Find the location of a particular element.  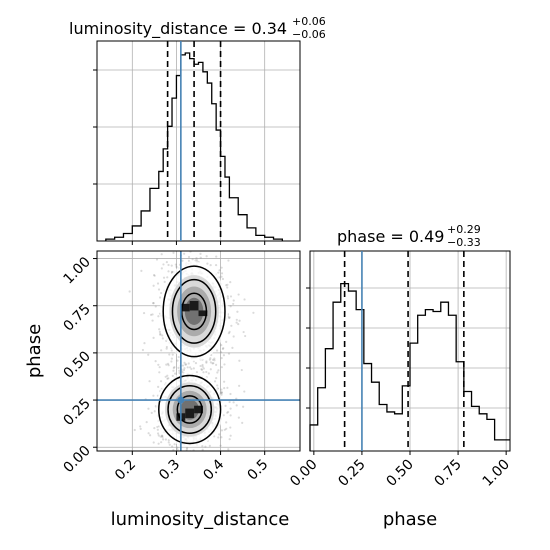

title-ld-value: 0.34 is located at coordinates (269, 28).